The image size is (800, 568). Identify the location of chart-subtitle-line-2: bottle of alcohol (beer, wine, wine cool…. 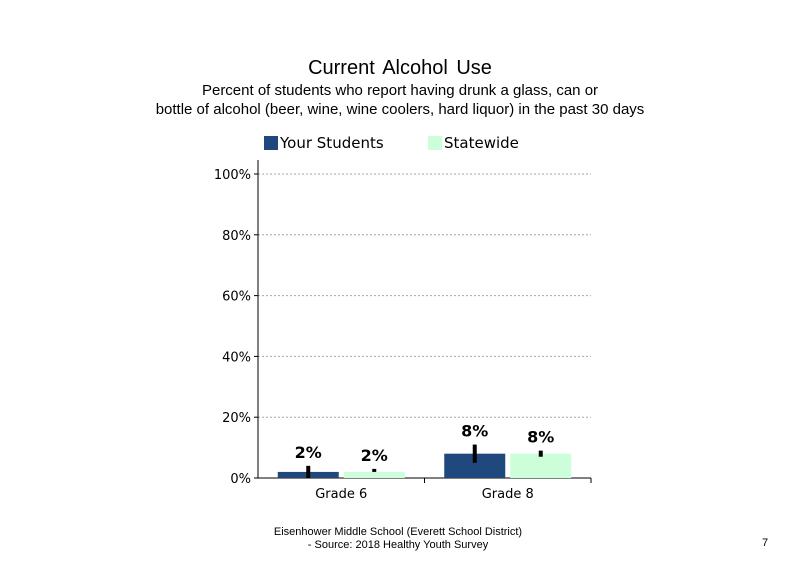
(400, 109).